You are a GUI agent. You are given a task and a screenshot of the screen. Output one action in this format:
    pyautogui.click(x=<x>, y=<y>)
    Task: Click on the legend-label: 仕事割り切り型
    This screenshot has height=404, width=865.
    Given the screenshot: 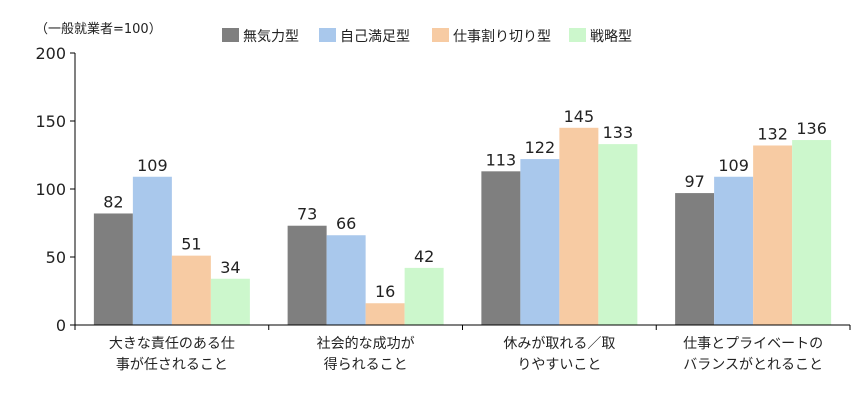 What is the action you would take?
    pyautogui.click(x=502, y=36)
    